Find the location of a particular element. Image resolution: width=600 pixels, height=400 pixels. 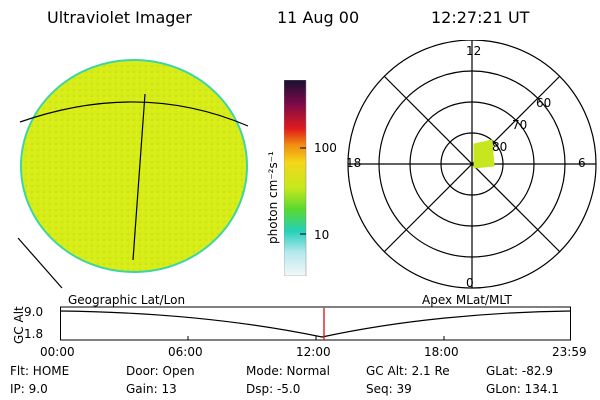

status-seq: Seq: 39 is located at coordinates (389, 389).